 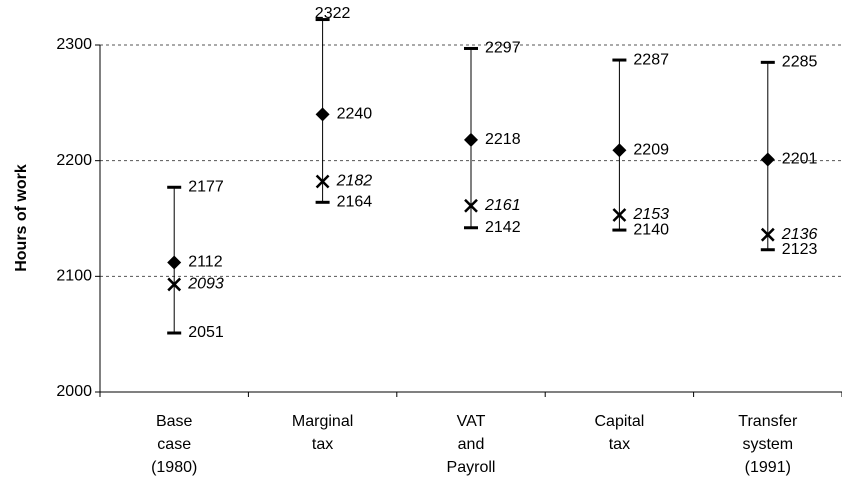 I want to click on data-label: 2240, so click(x=355, y=114).